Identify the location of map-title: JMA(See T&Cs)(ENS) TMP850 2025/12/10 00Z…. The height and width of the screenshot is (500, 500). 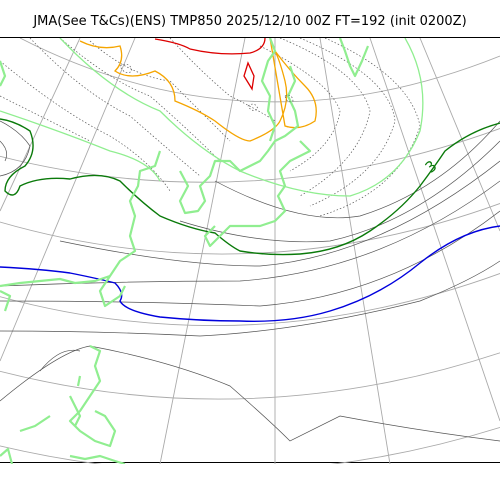
(250, 21).